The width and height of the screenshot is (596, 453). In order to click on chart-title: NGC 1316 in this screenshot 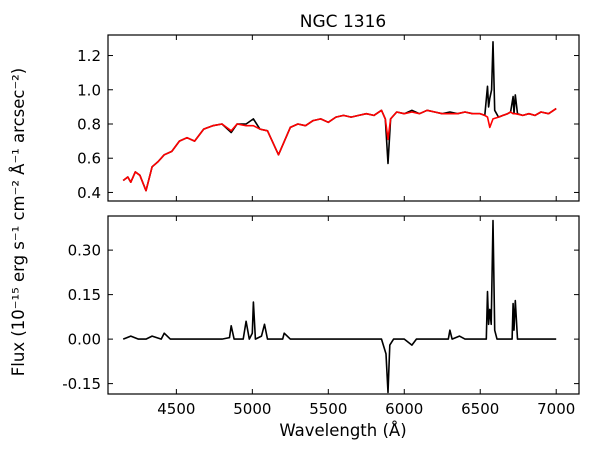, I will do `click(343, 22)`.